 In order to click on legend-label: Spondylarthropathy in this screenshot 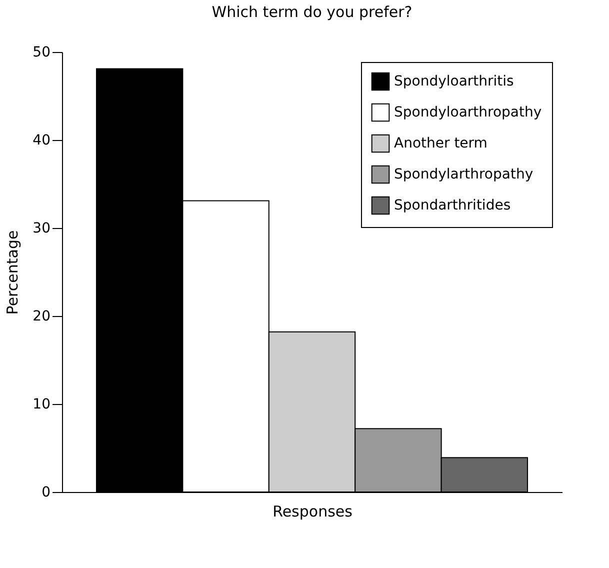, I will do `click(464, 174)`.